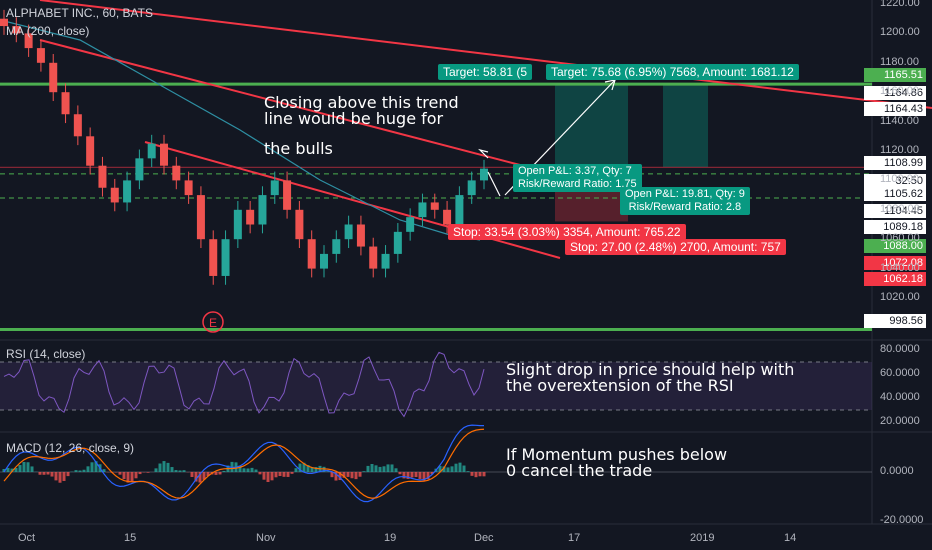 The image size is (932, 550). What do you see at coordinates (46, 354) in the screenshot?
I see `rsi-title: RSI (14, close)` at bounding box center [46, 354].